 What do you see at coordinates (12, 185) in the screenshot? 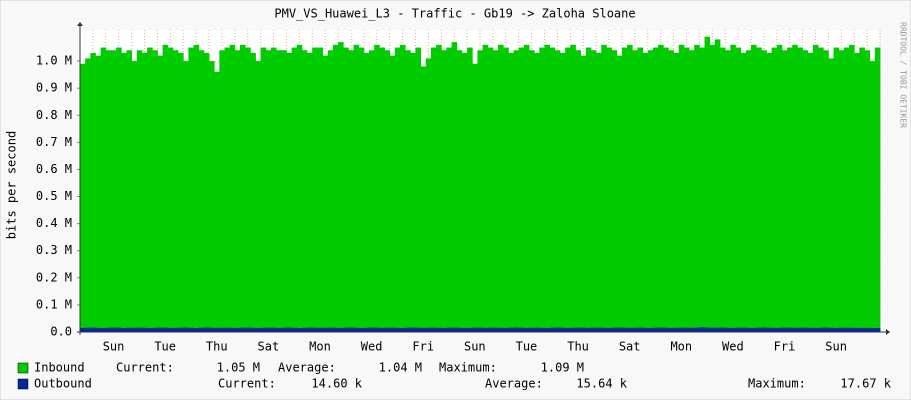
I see `y-axis-label: bits per second` at bounding box center [12, 185].